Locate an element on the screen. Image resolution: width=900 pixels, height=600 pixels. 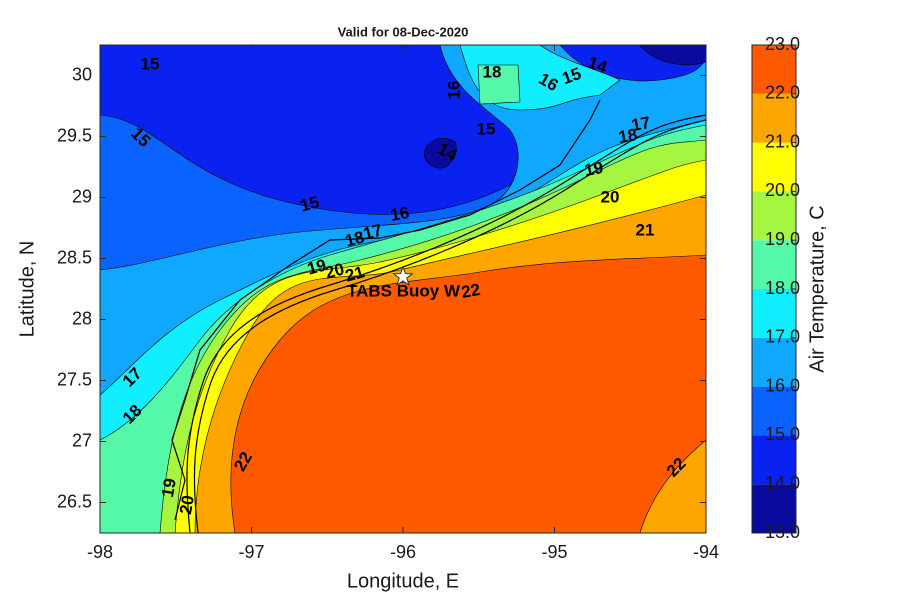
y-tick-label: 27.5 is located at coordinates (74, 379).